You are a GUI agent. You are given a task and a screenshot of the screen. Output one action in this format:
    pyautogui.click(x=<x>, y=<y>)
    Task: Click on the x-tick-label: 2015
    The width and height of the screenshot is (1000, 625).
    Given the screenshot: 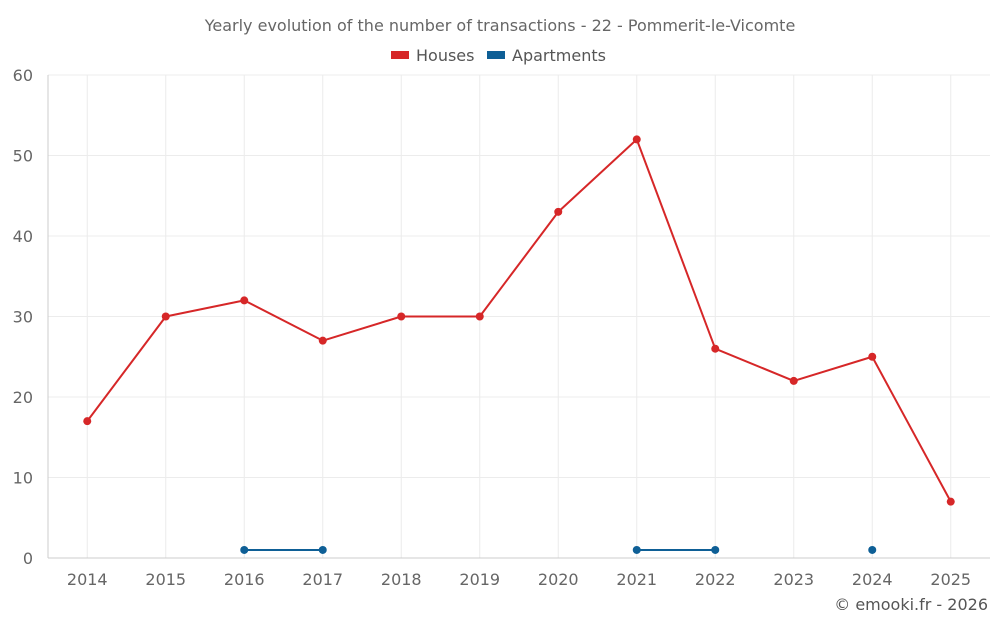 What is the action you would take?
    pyautogui.click(x=165, y=579)
    